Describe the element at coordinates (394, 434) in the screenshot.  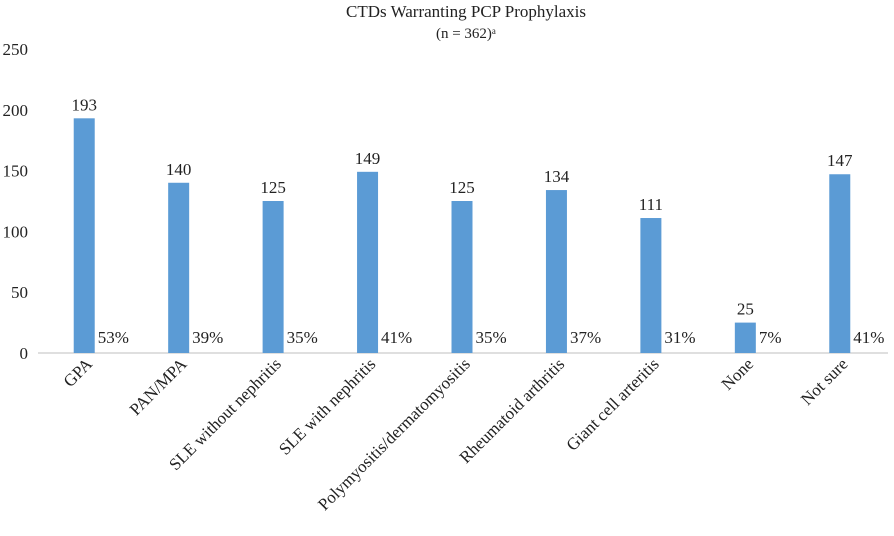
I see `category-label: Polymyositis/dermatomyositis` at that location.